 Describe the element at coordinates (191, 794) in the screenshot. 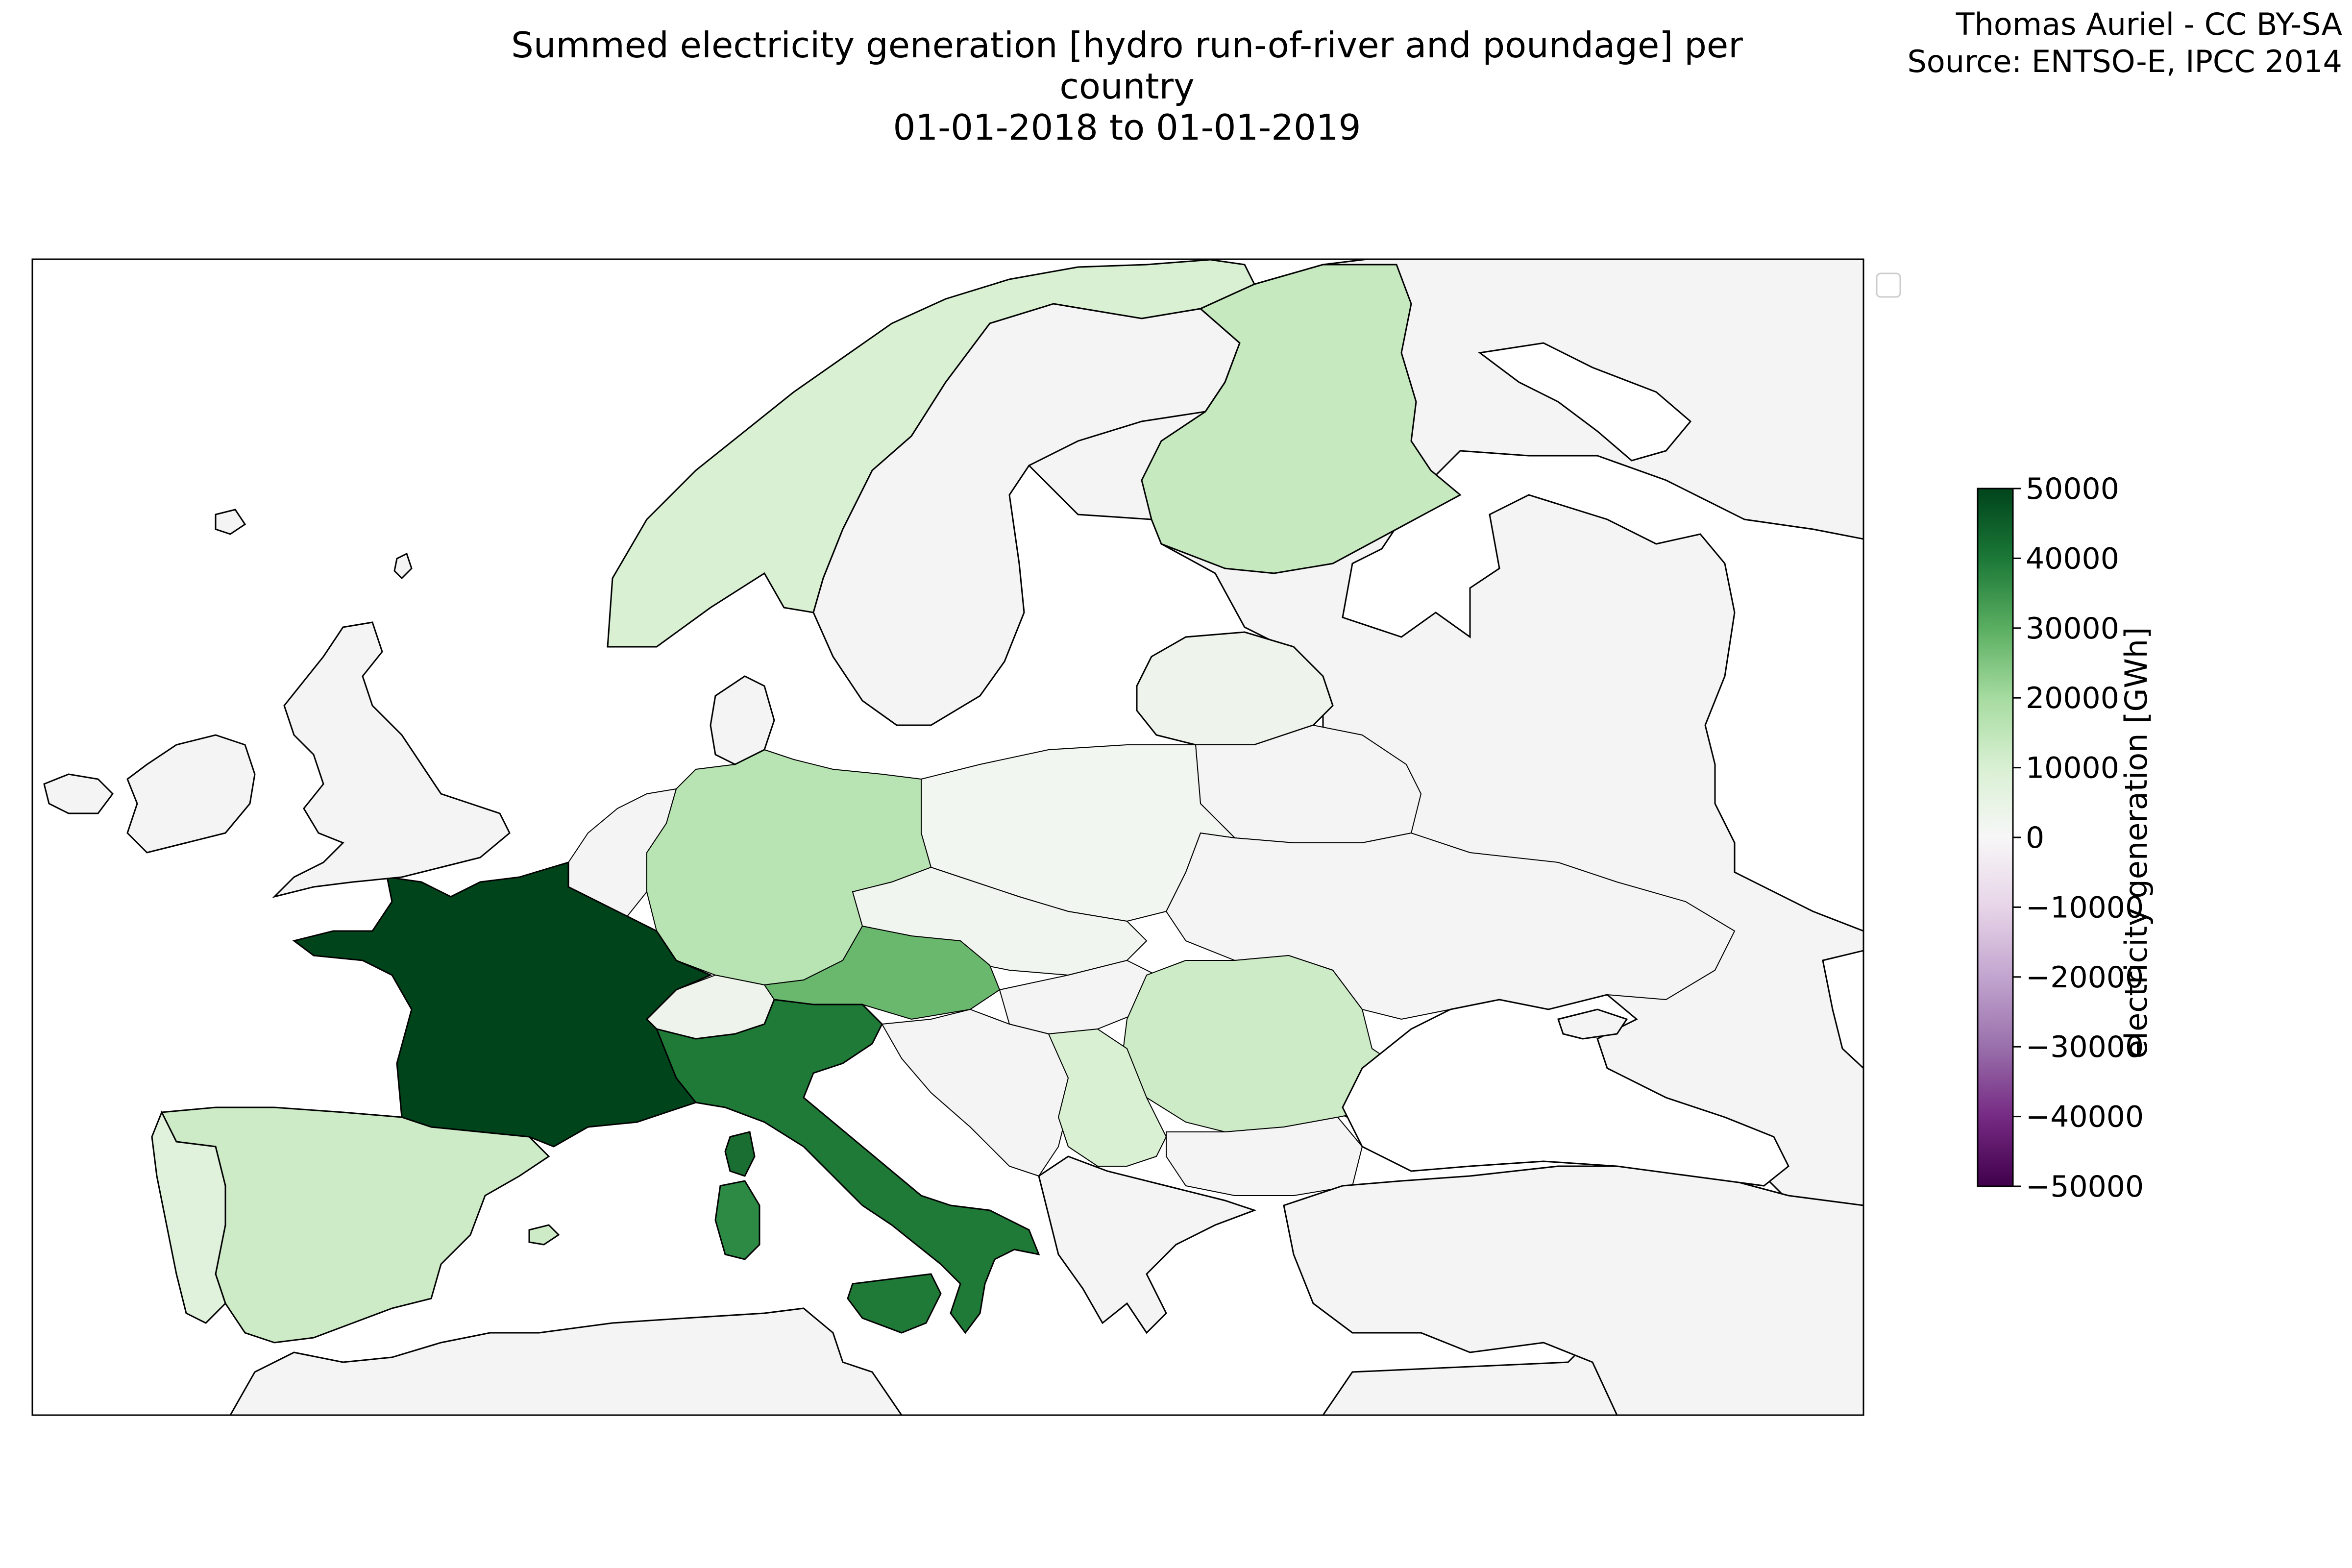

I see `ireland-region` at that location.